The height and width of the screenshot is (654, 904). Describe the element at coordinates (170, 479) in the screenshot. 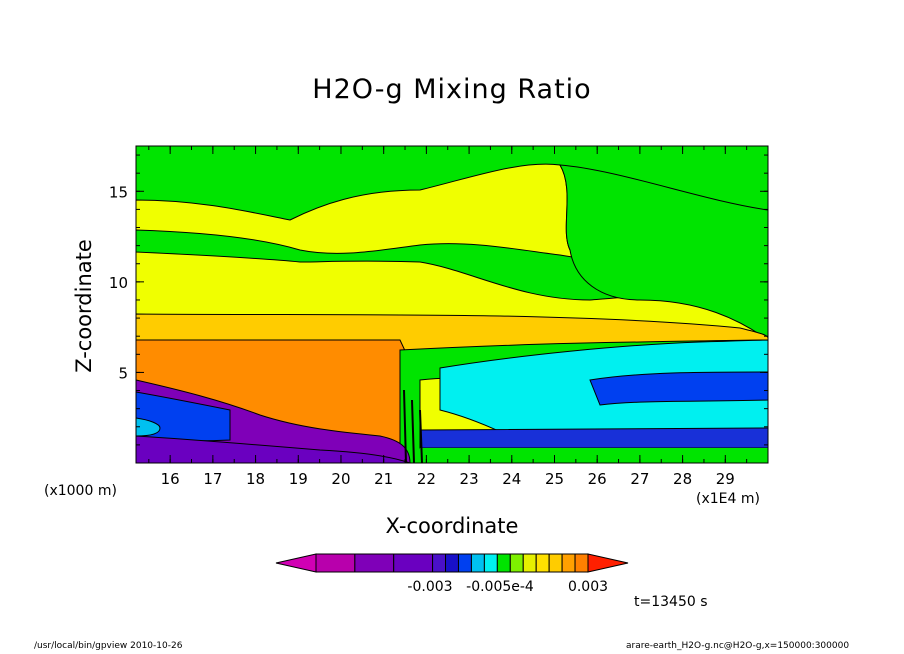

I see `x-tick-label: 16` at that location.